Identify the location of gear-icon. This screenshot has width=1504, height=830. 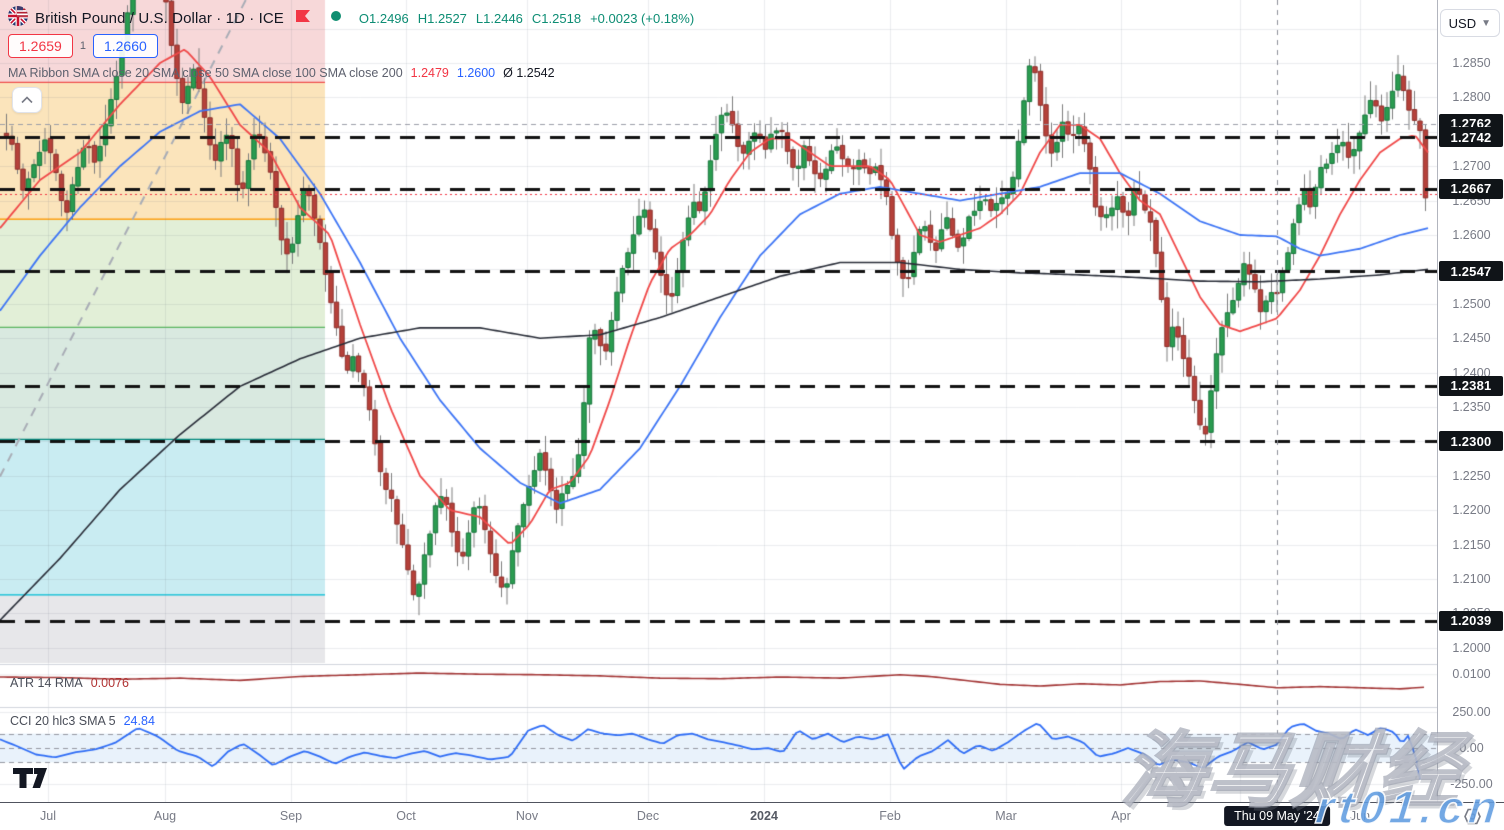
(1472, 816).